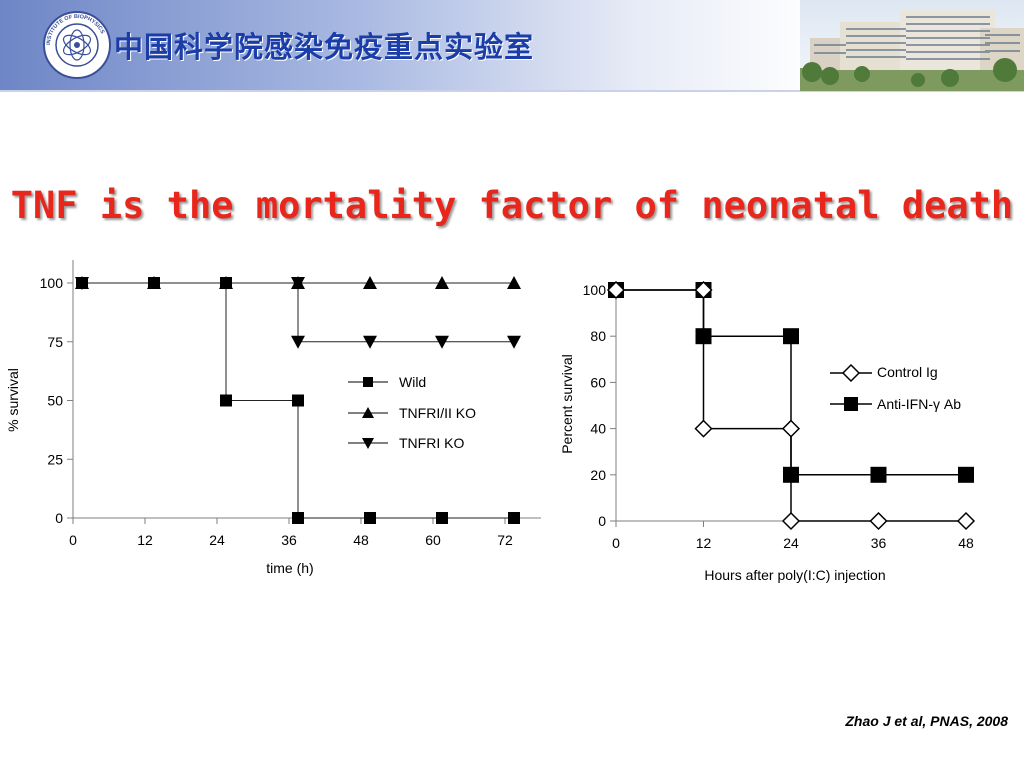 This screenshot has width=1024, height=768. Describe the element at coordinates (926, 721) in the screenshot. I see `citation: Zhao J et al, PNAS, 2008` at that location.